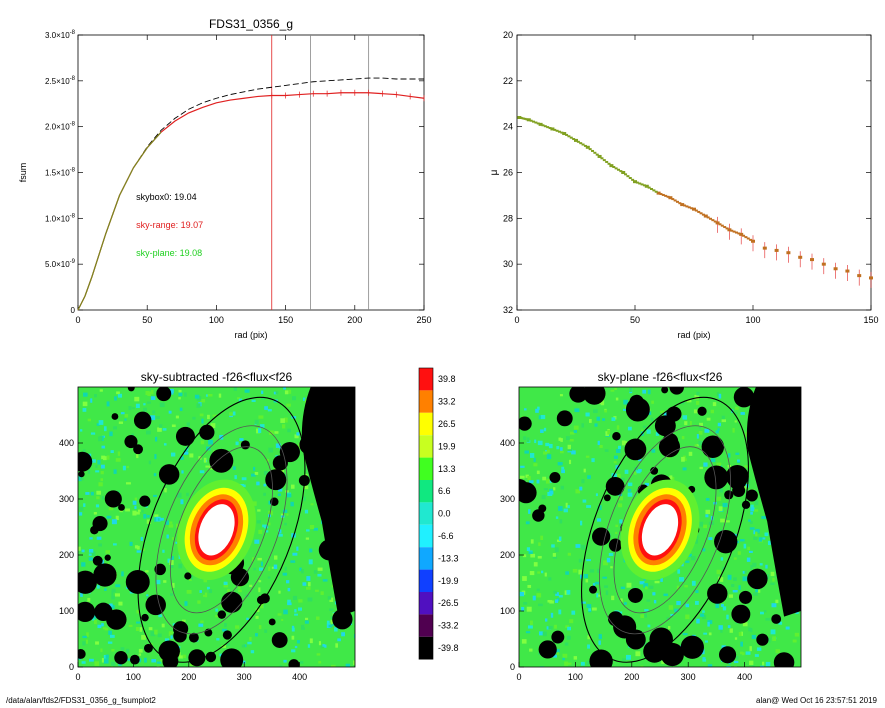  What do you see at coordinates (147, 320) in the screenshot?
I see `plot1-xtick-label: 50` at bounding box center [147, 320].